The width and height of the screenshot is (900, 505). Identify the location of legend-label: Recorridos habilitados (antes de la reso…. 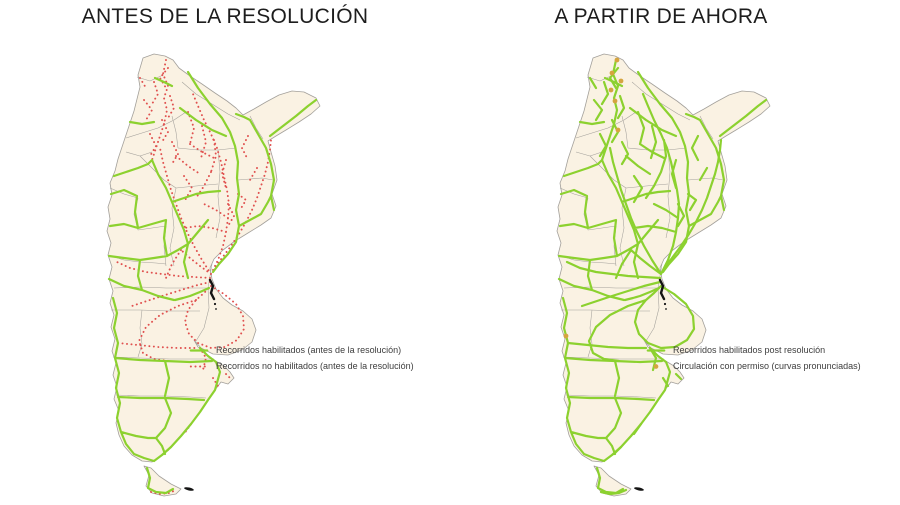
(309, 350).